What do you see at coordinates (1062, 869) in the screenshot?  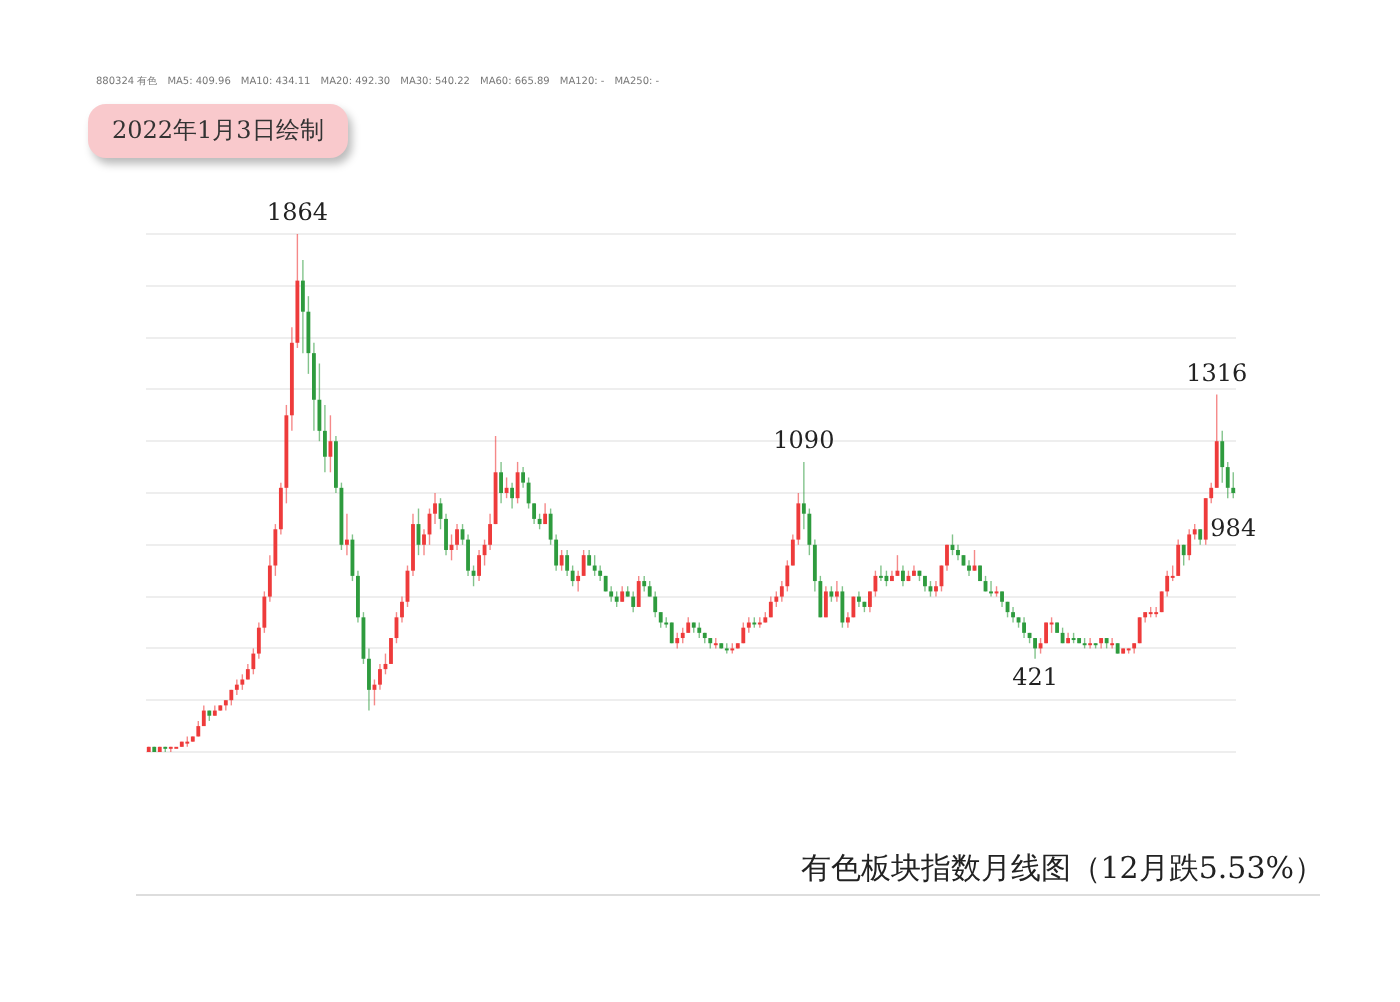 I see `text: 有色板块指数月线图（12月跌5.53%）` at bounding box center [1062, 869].